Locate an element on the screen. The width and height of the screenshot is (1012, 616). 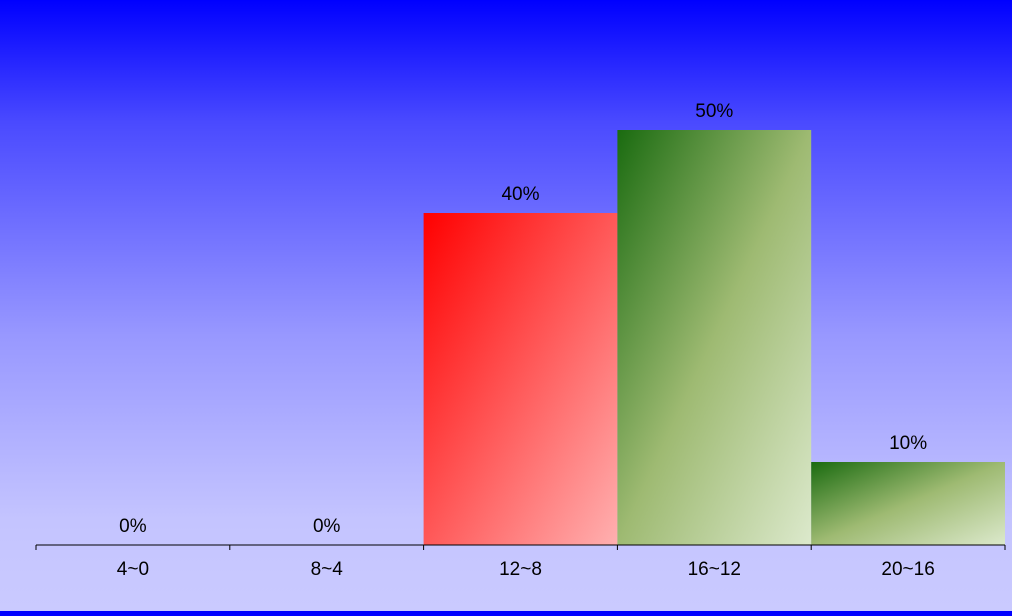
tick-label-16~12: 16~12 is located at coordinates (714, 569).